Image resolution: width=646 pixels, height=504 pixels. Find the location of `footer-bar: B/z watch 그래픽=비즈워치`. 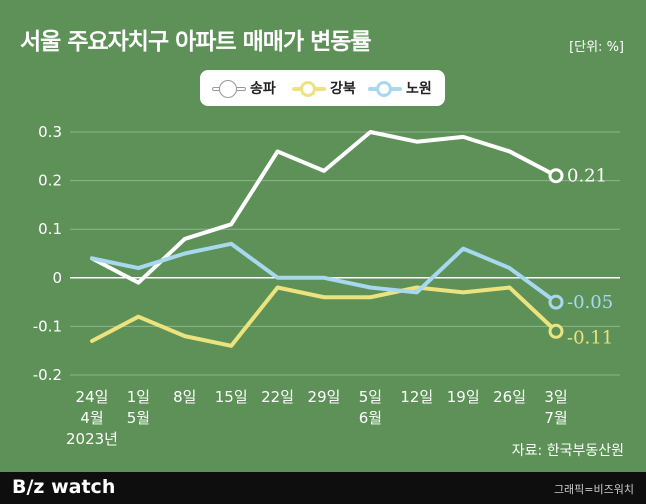

footer-bar: B/z watch 그래픽=비즈워치 is located at coordinates (323, 488).